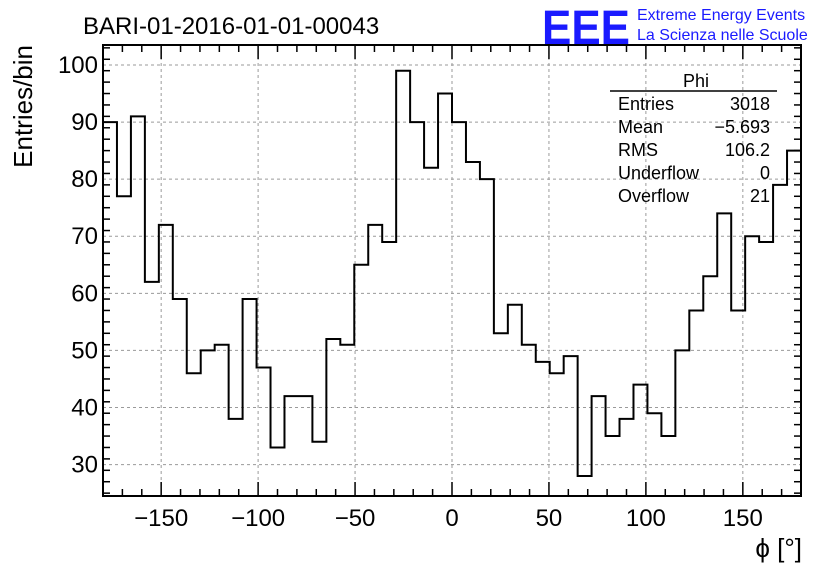  Describe the element at coordinates (646, 518) in the screenshot. I see `x-tick-label: 100` at that location.